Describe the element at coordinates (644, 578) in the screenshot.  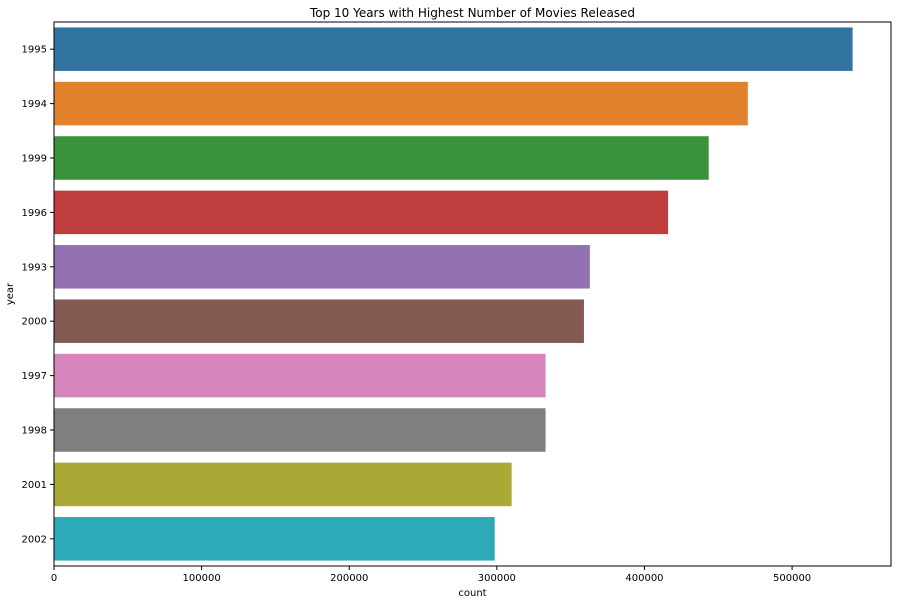
I see `x-tick-label-400000: 400000` at that location.